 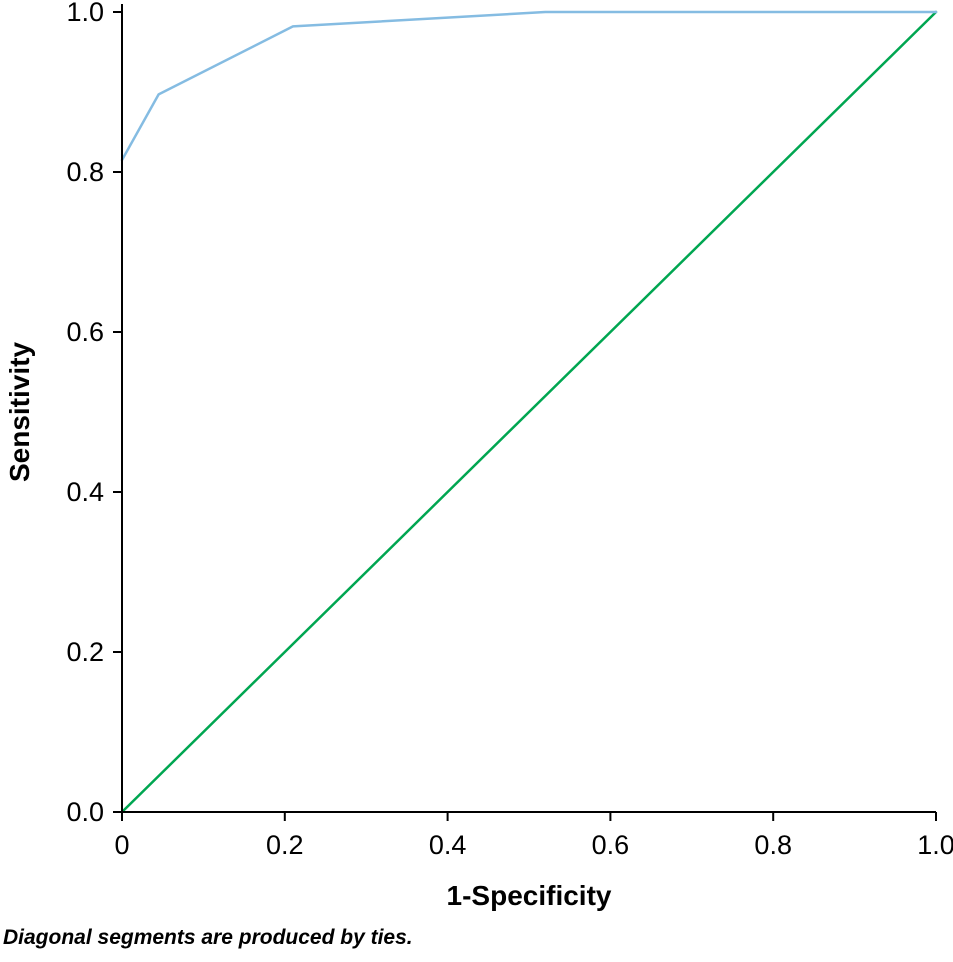 I want to click on y-tick-label: 0.2, so click(x=85, y=652).